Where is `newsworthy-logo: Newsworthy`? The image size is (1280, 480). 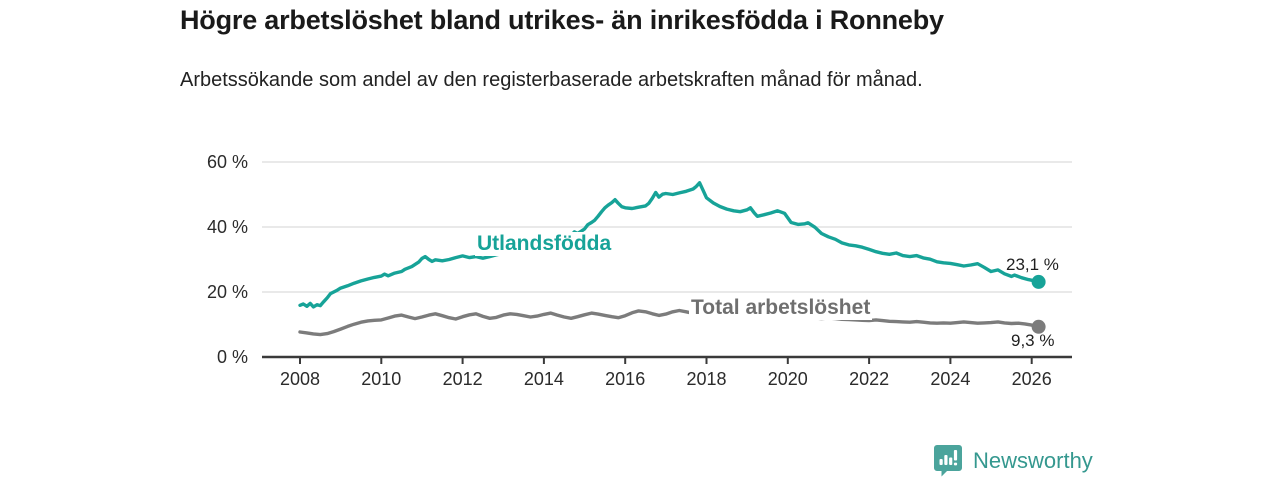 newsworthy-logo: Newsworthy is located at coordinates (1013, 460).